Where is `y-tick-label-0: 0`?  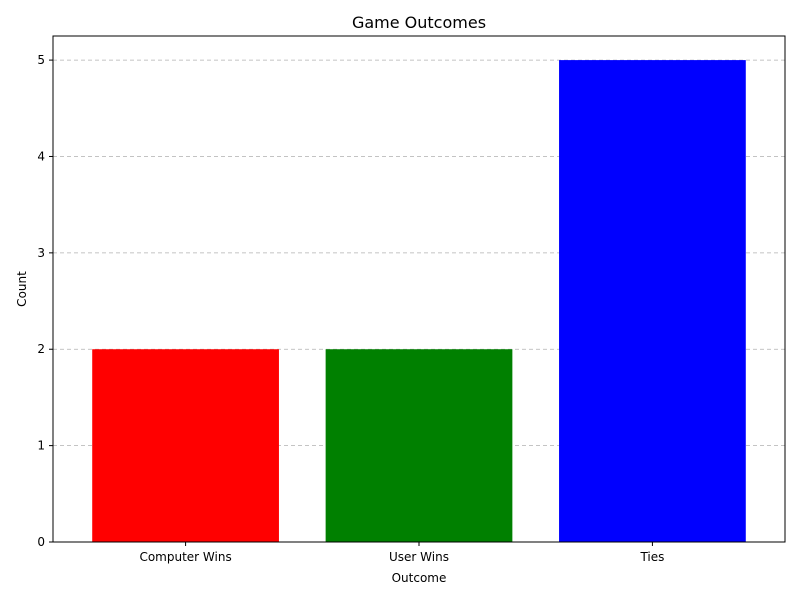 y-tick-label-0: 0 is located at coordinates (41, 542).